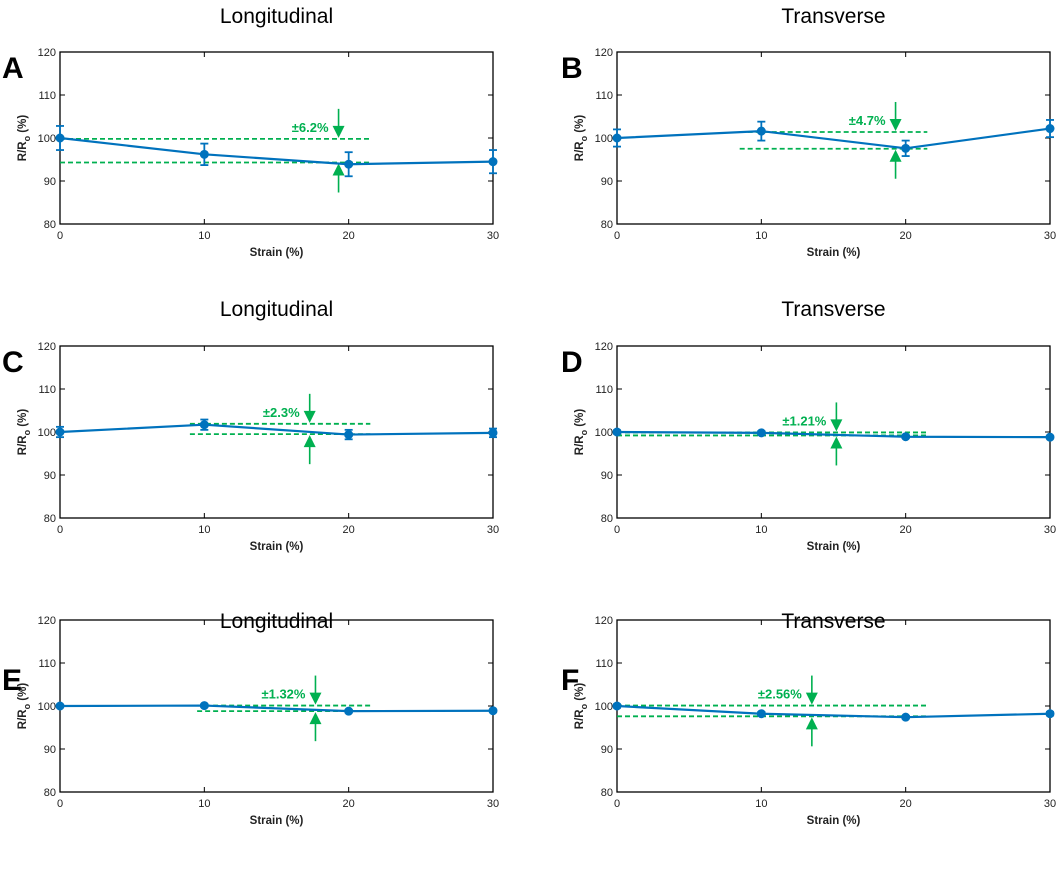 The height and width of the screenshot is (873, 1059). I want to click on annotation-label: ±1.21%, so click(804, 420).